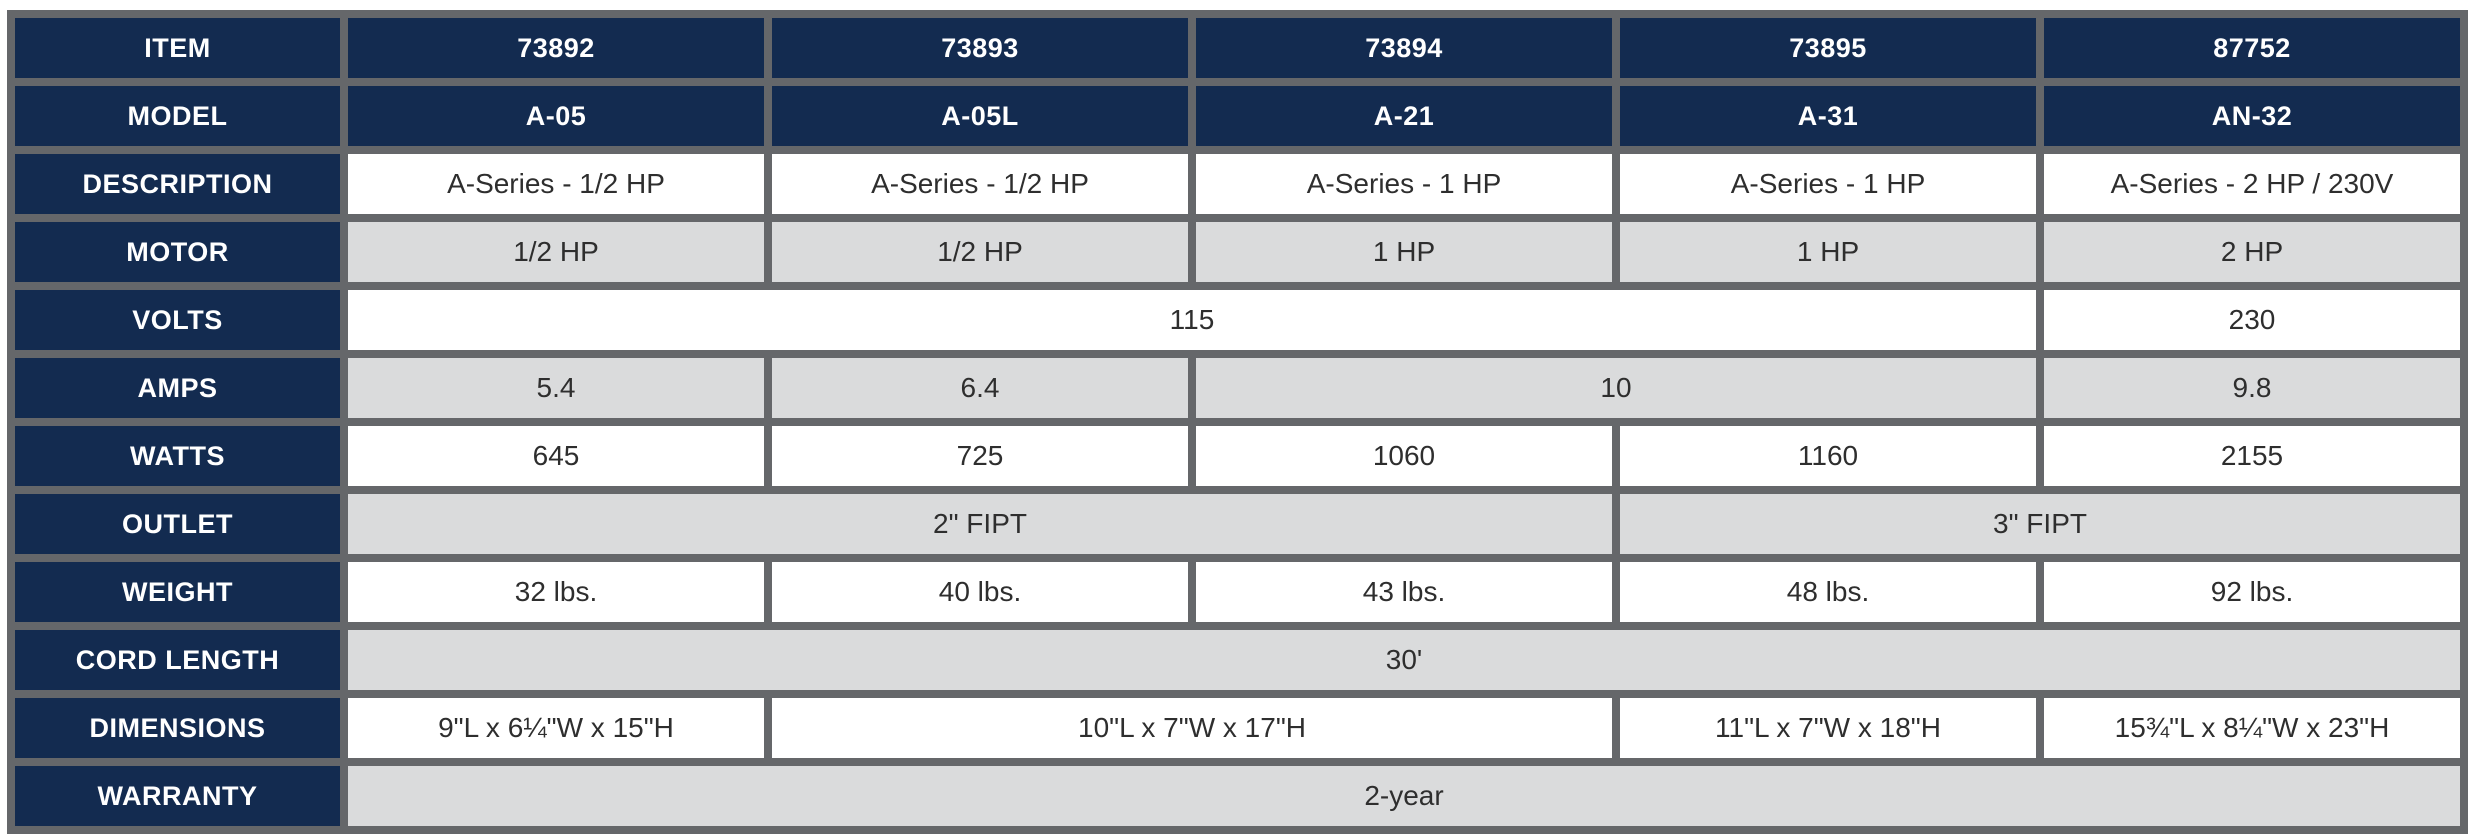  What do you see at coordinates (177, 728) in the screenshot?
I see `row-label-dimensions: DIMENSIONS` at bounding box center [177, 728].